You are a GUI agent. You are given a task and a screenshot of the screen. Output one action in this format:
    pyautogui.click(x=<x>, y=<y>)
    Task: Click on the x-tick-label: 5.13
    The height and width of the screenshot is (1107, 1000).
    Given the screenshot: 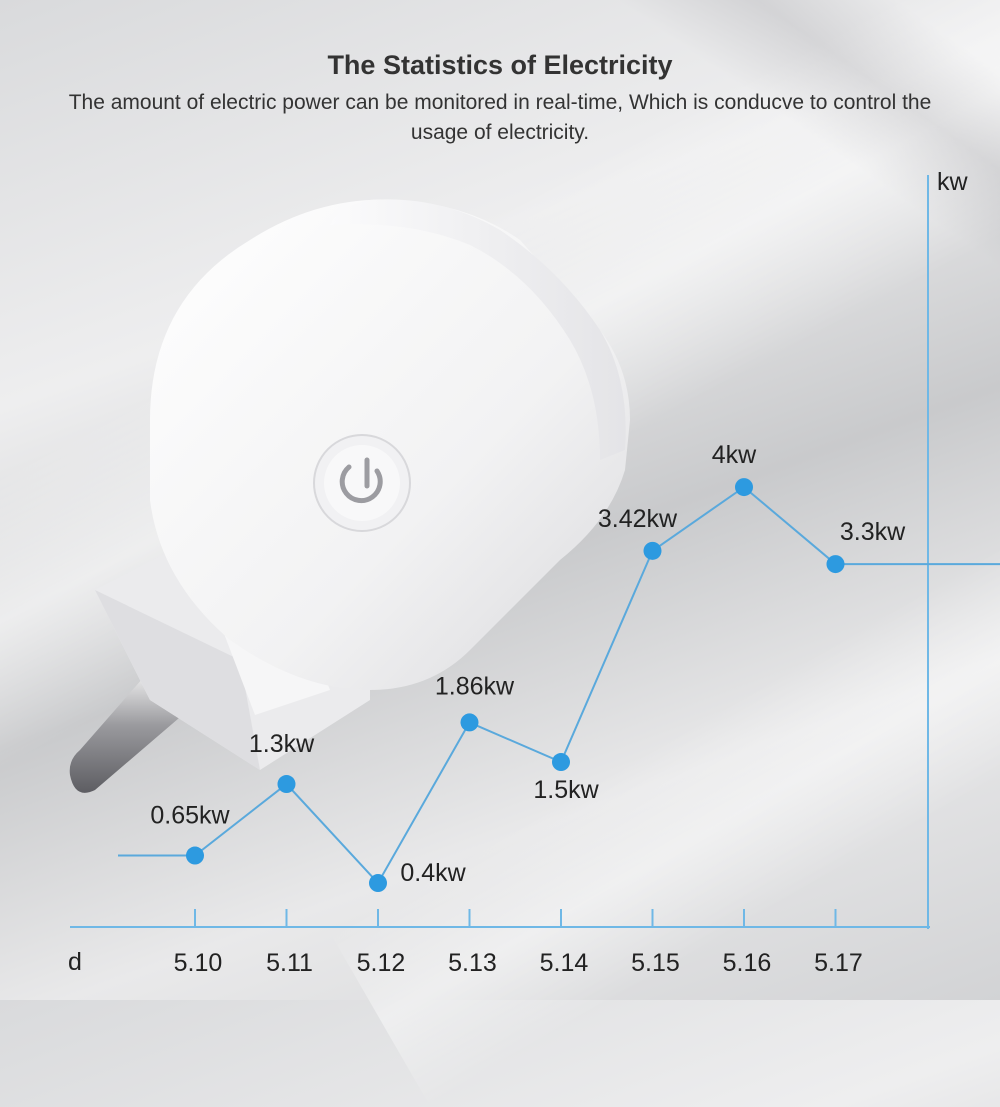 What is the action you would take?
    pyautogui.click(x=472, y=963)
    